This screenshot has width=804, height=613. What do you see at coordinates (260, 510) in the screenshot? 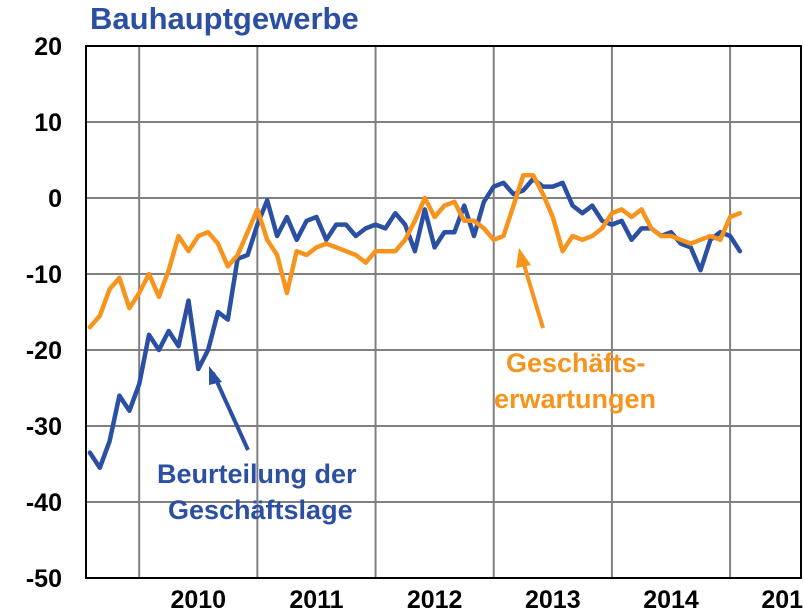
I see `annotation-lage-line2: Geschäftslage` at bounding box center [260, 510].